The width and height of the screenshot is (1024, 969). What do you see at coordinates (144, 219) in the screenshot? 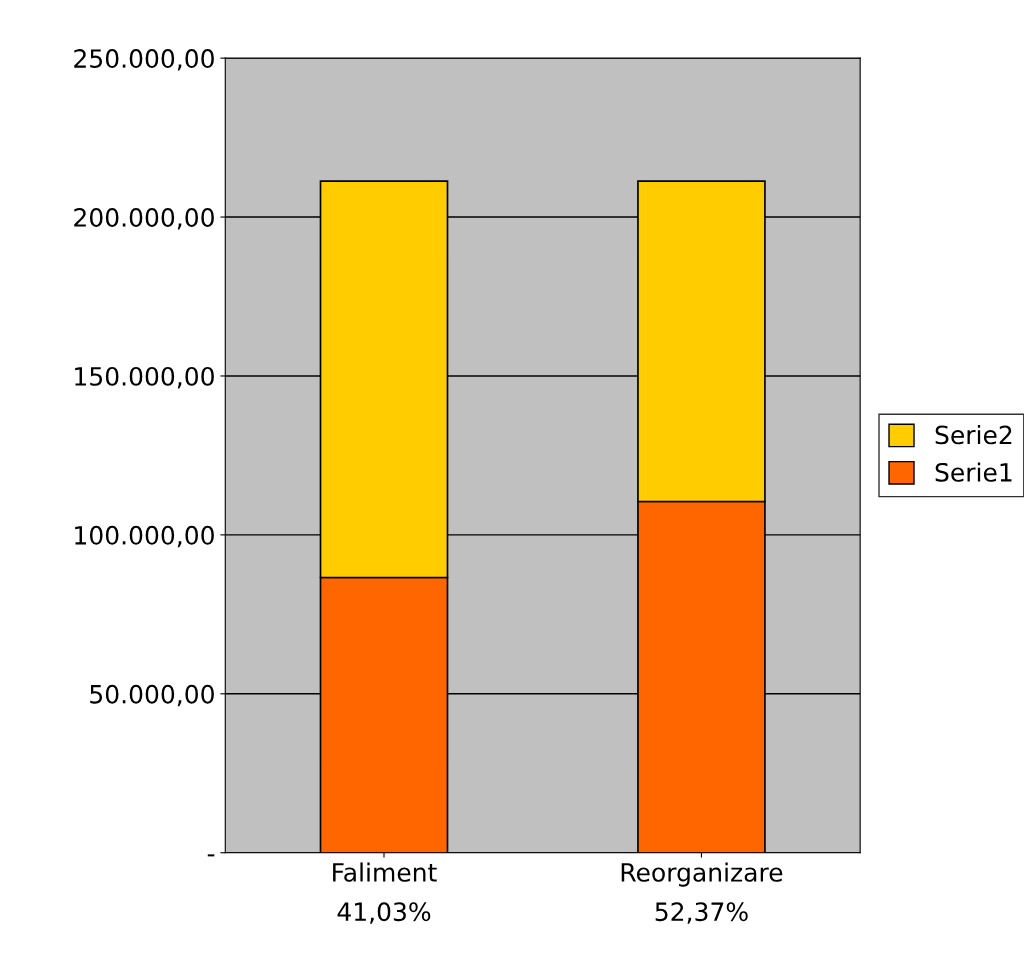
I see `y-tick-label: 200.000,00` at bounding box center [144, 219].